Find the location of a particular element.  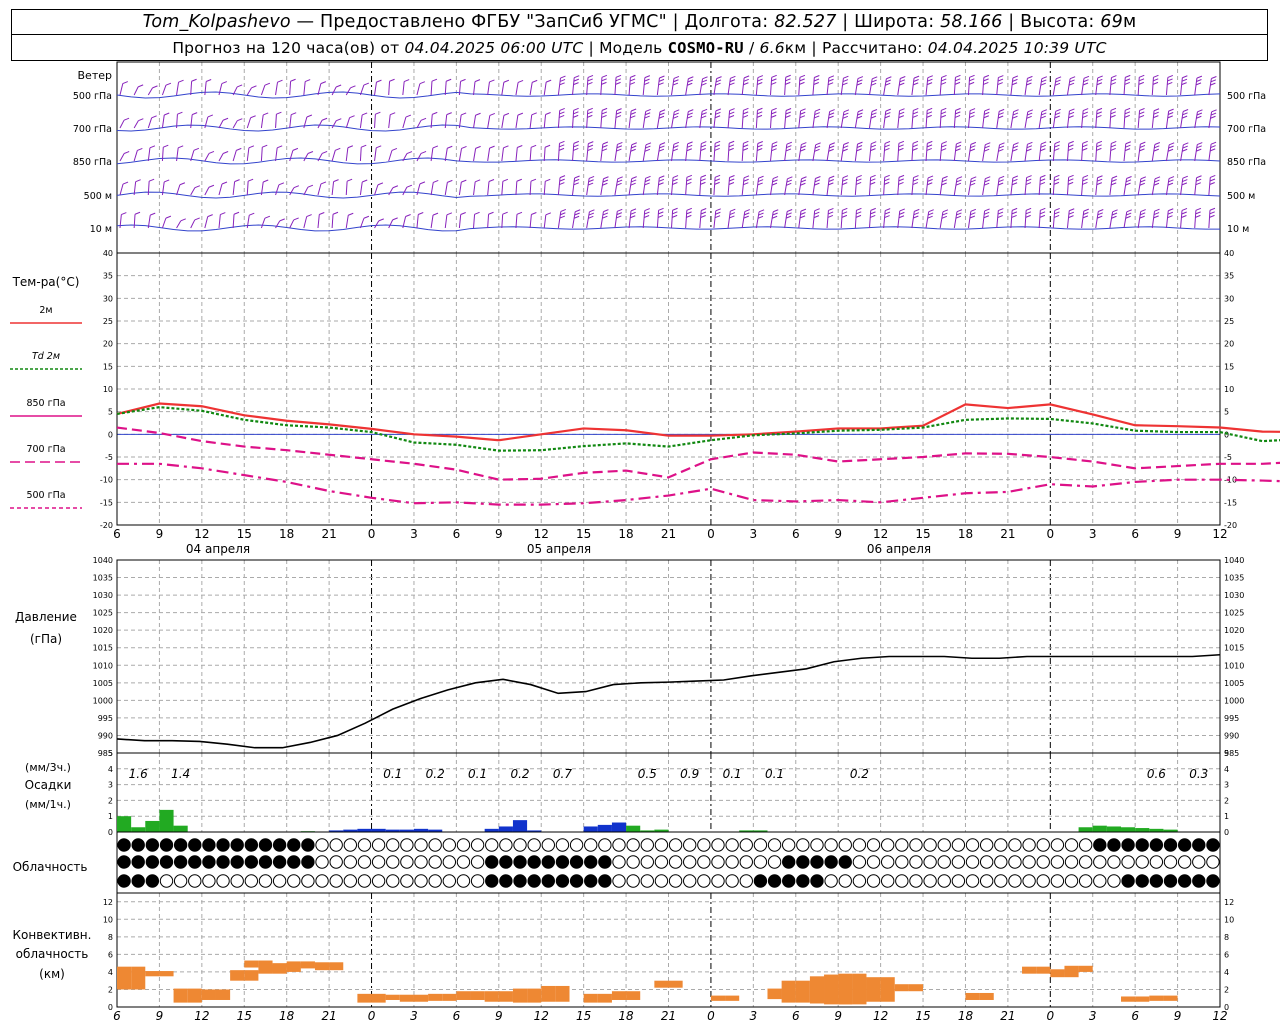

x-hour-label: 12 is located at coordinates (1219, 534).